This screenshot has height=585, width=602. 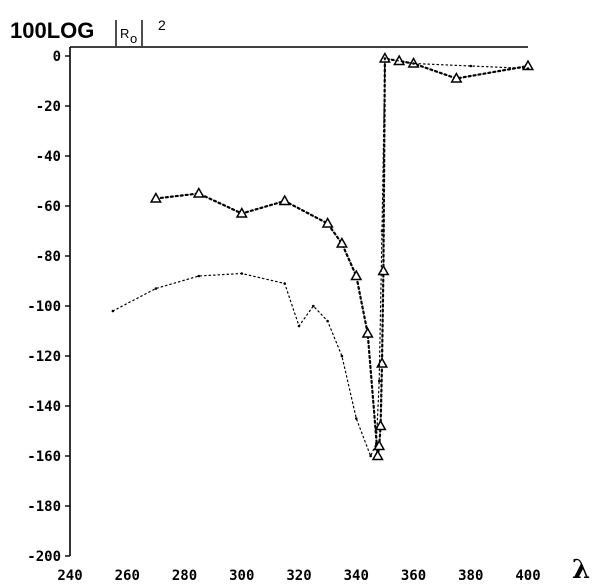 I want to click on chart-title: 100LOG R o 2, so click(x=88, y=31).